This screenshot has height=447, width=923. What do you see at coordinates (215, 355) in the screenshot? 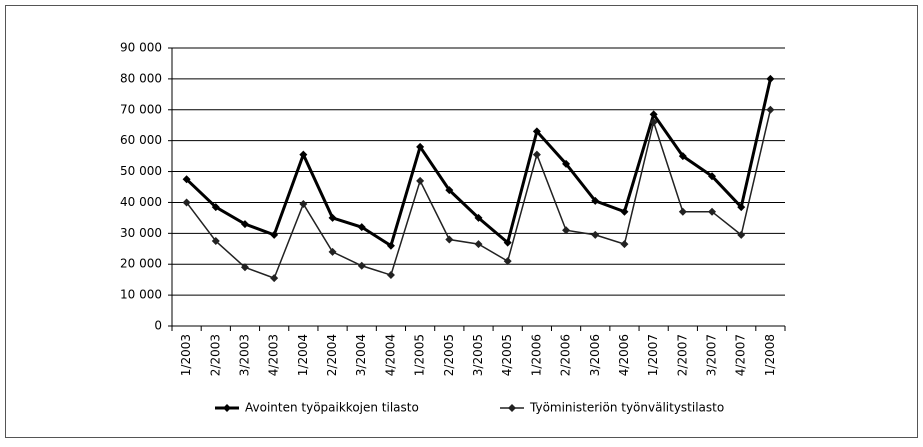
I see `x-tick-label: 2/2003` at bounding box center [215, 355].